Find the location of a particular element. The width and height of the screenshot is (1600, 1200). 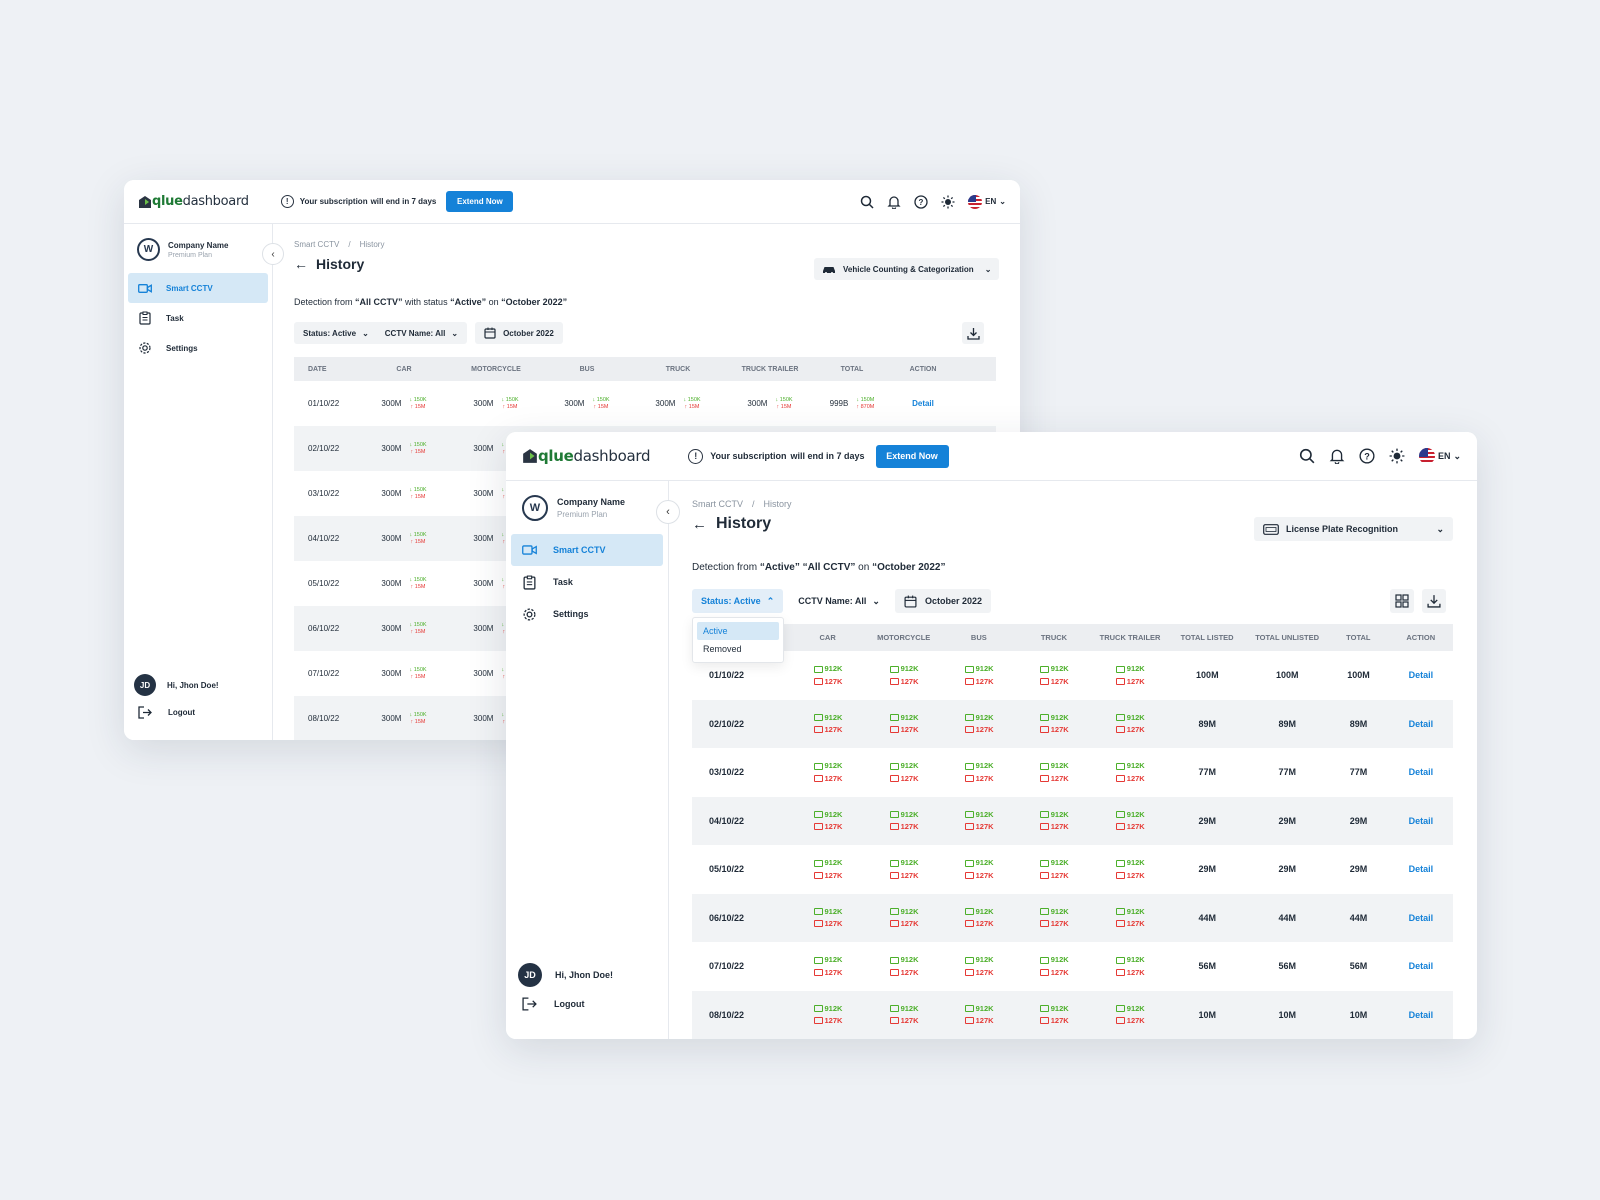

cctv-filter-label: CCTV Name: All is located at coordinates (415, 333).